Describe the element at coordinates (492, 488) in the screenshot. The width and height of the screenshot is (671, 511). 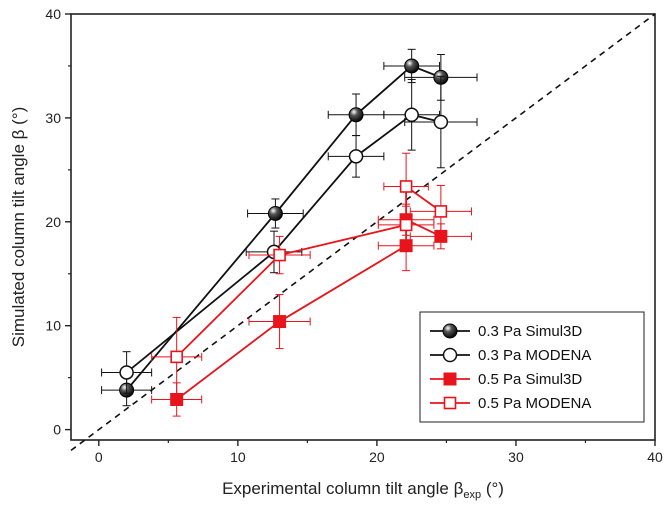
I see `x-axis-title-unit: (°)` at that location.